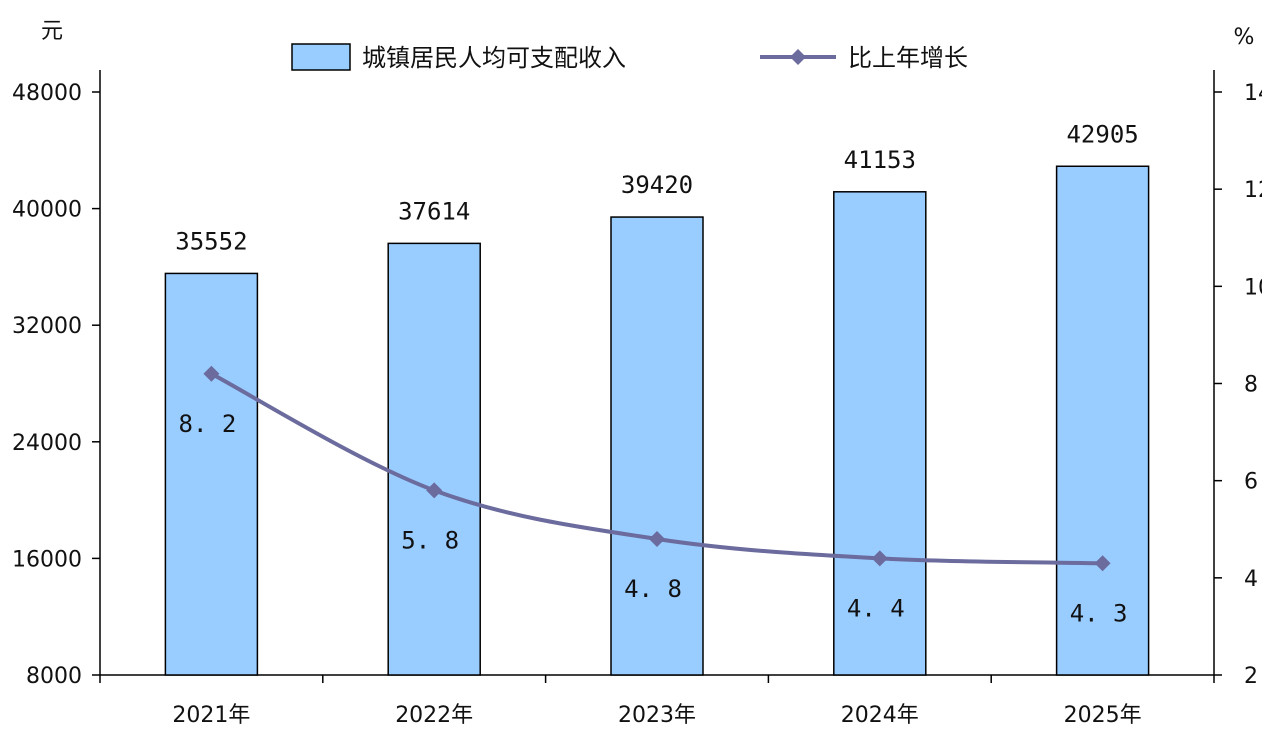 This screenshot has height=735, width=1262. Describe the element at coordinates (1251, 676) in the screenshot. I see `right-axis-tick-label: 2` at that location.